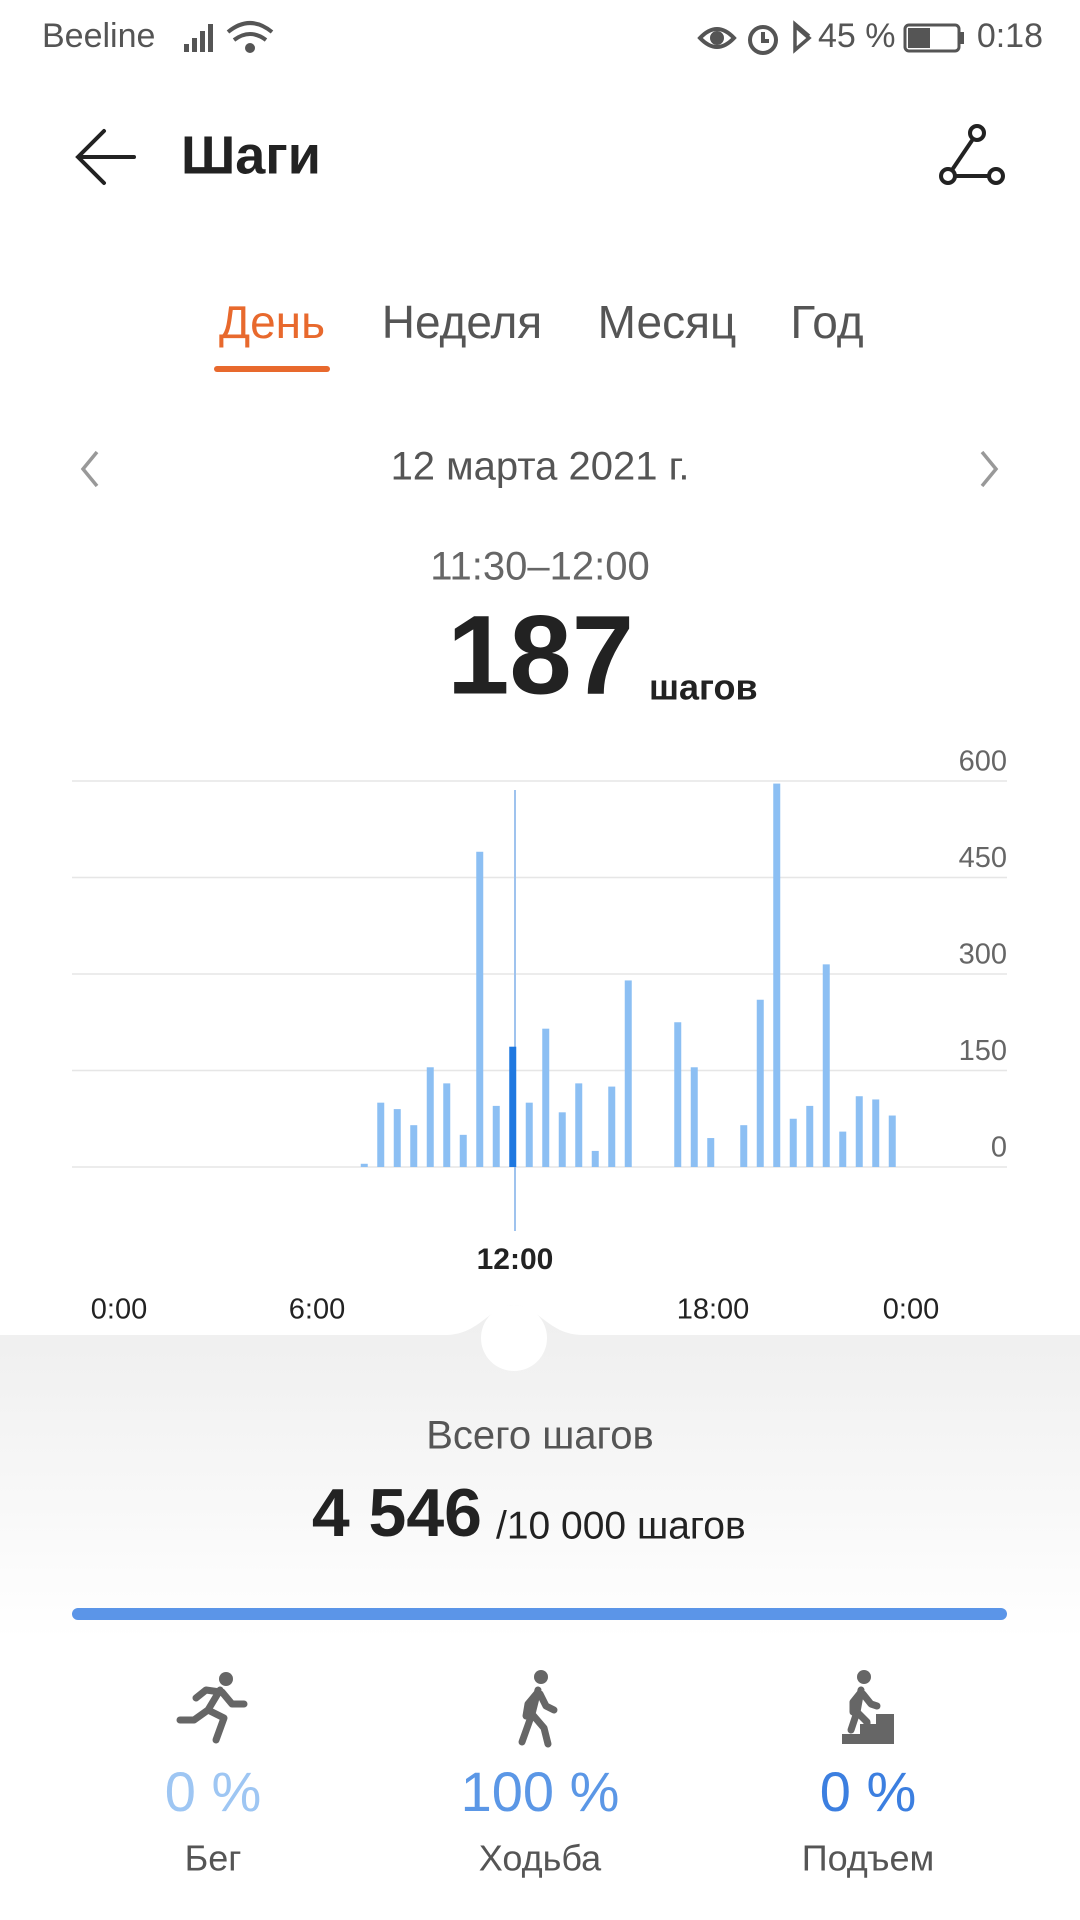 This screenshot has width=1080, height=1920. I want to click on signal-icon, so click(198, 38).